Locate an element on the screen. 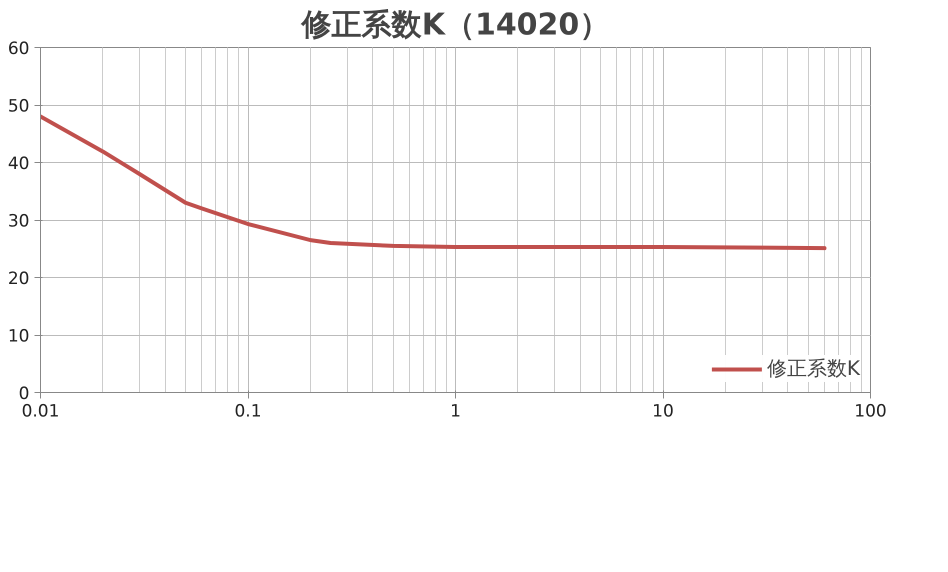 The image size is (948, 572). y-tick-label: 20 is located at coordinates (19, 279).